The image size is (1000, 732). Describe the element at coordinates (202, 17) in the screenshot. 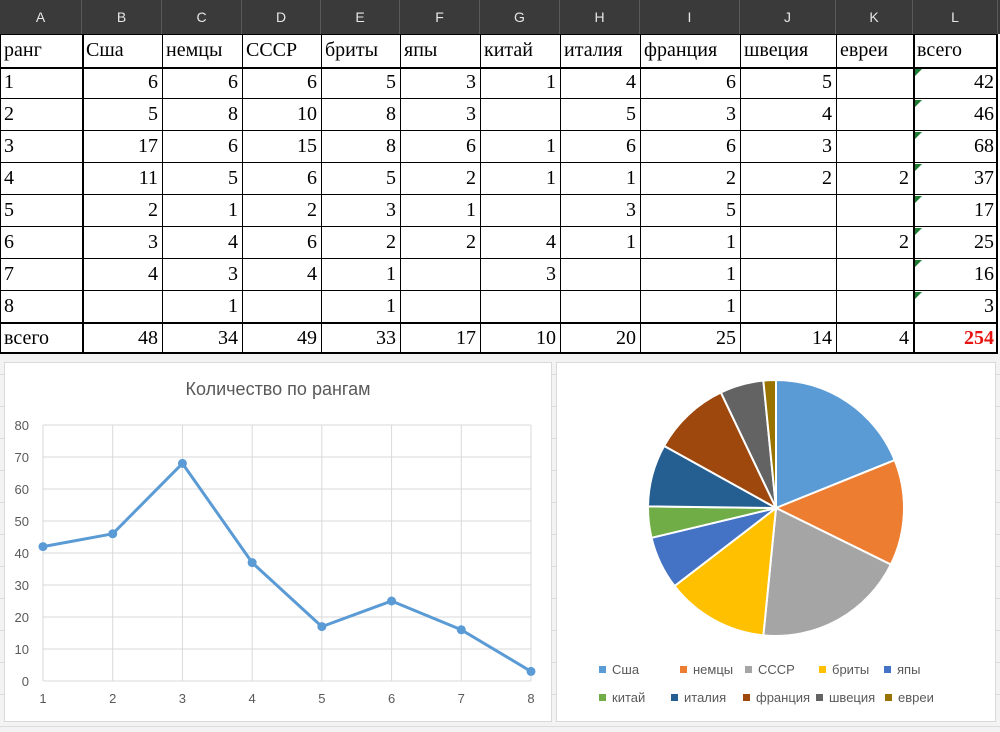

I see `column-header-c: C` at that location.